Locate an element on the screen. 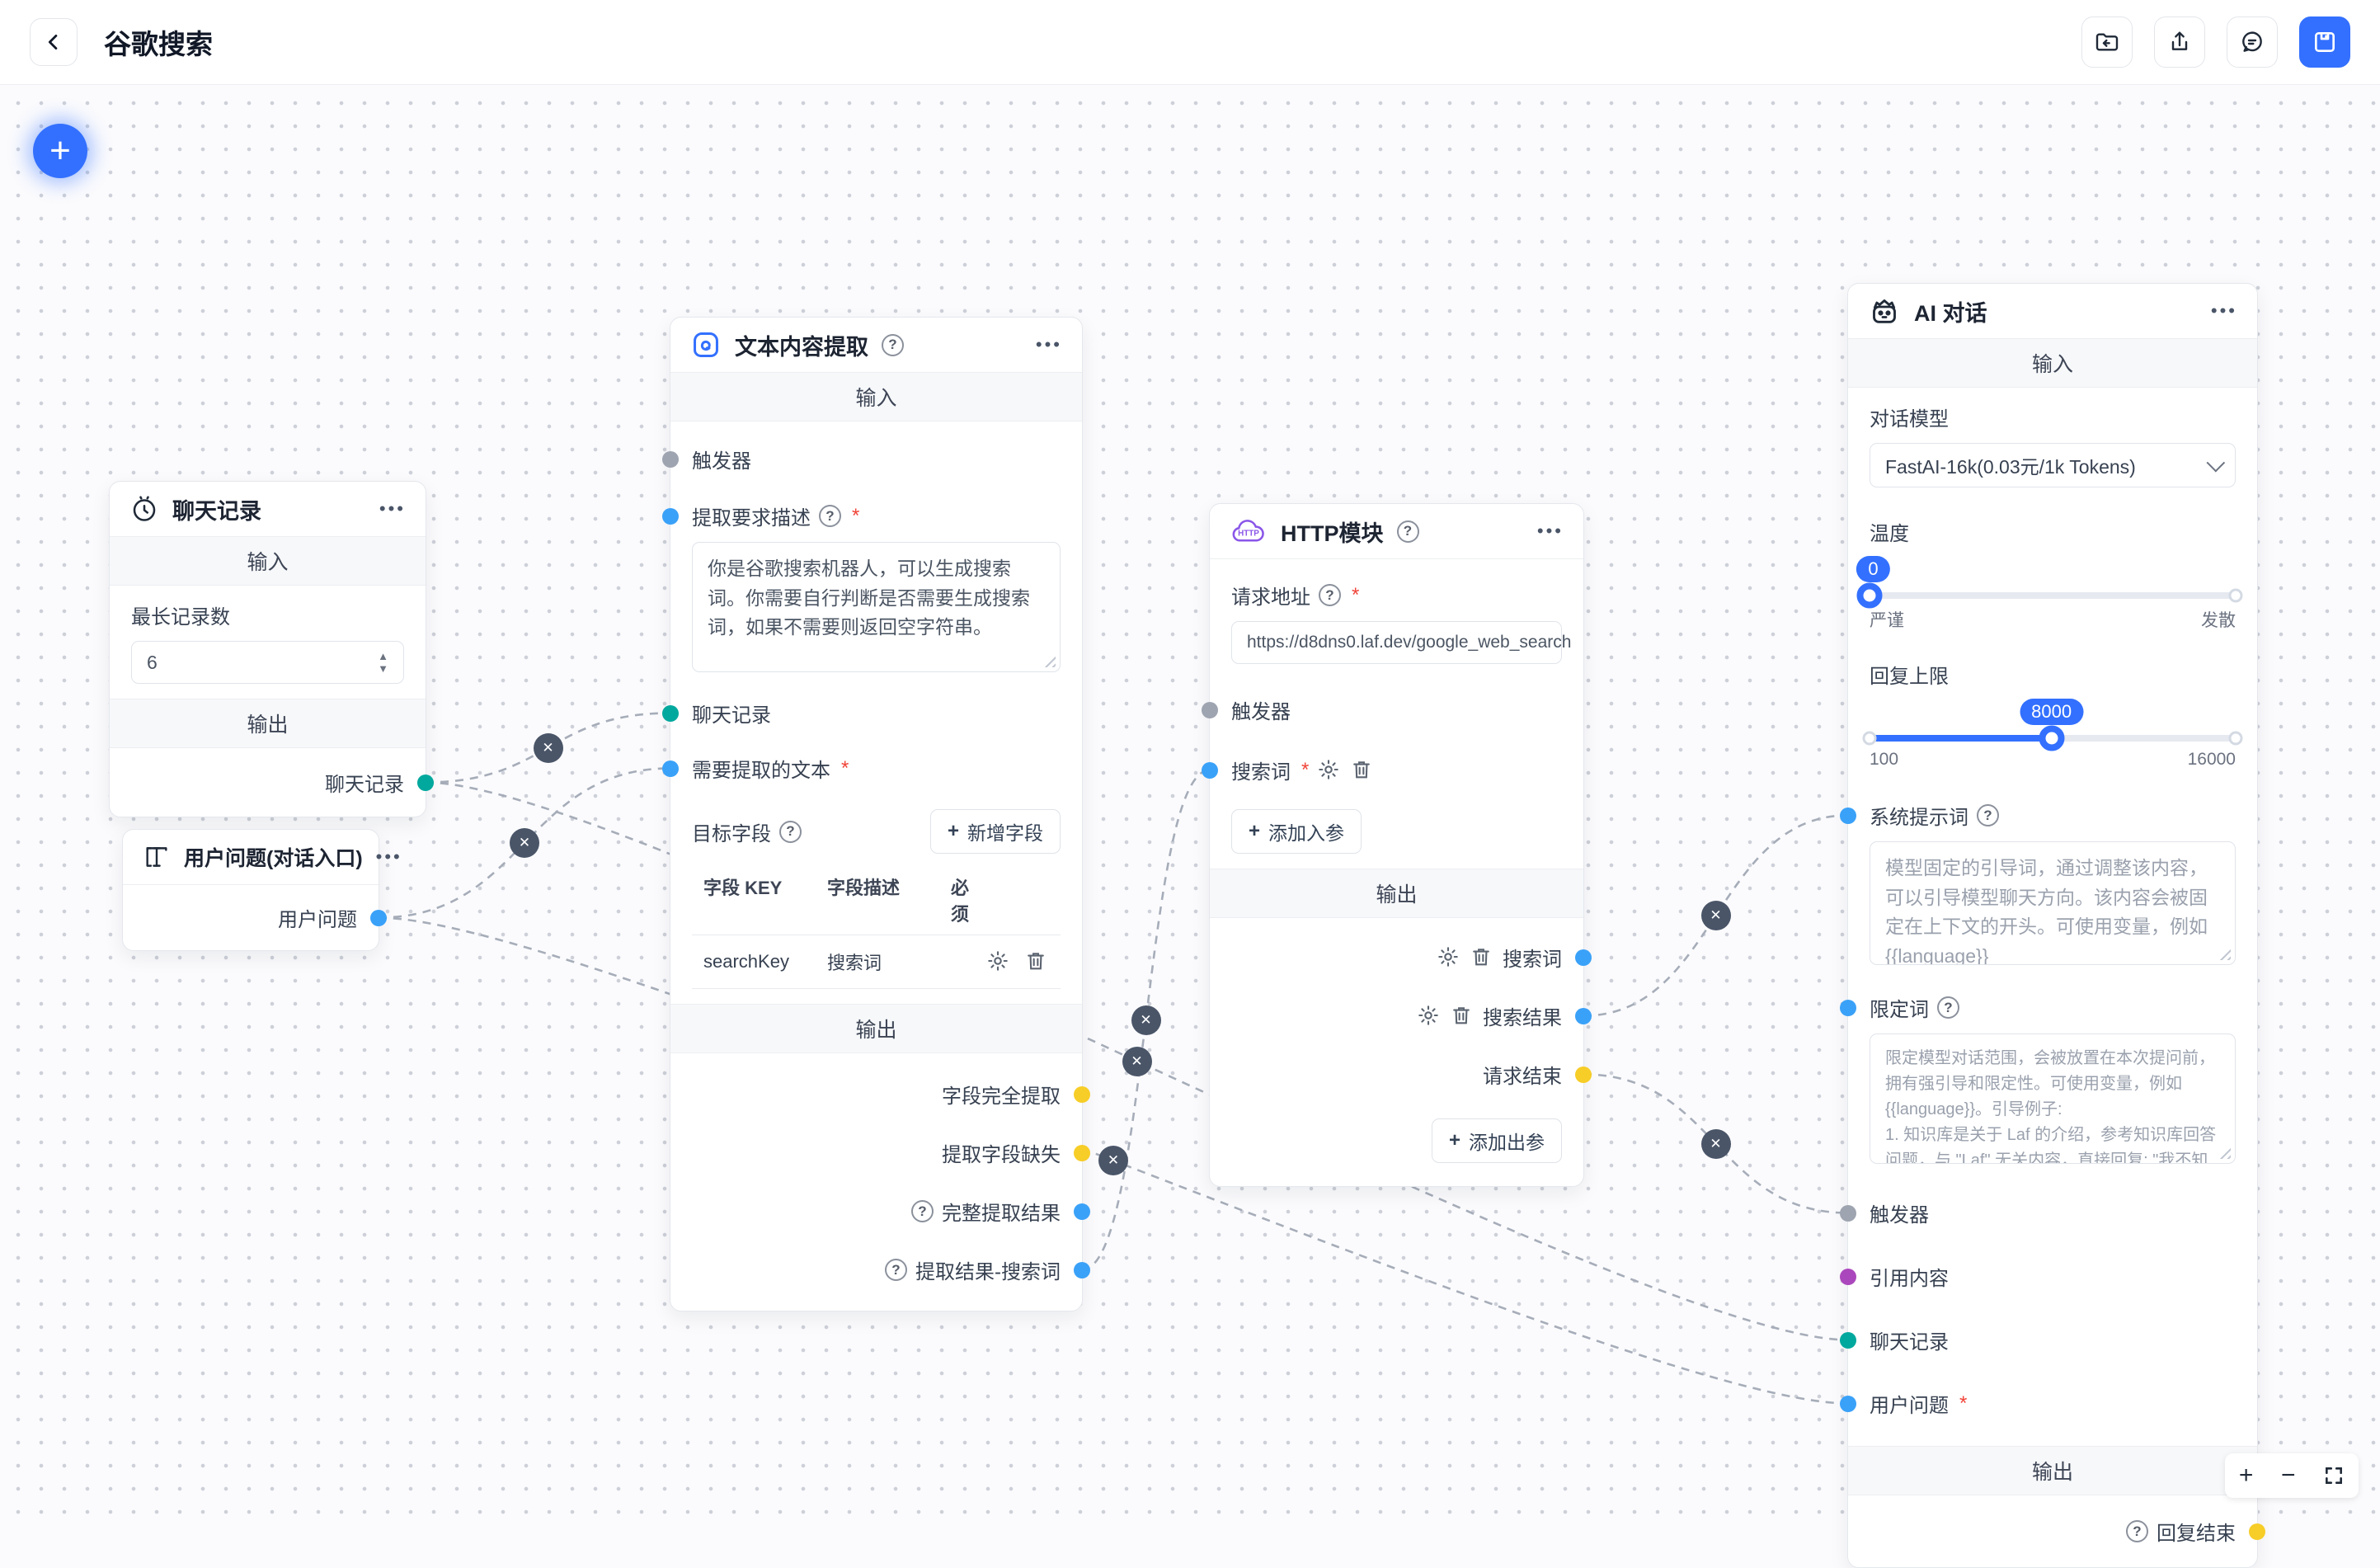 This screenshot has width=2380, height=1568. port-text-in is located at coordinates (670, 768).